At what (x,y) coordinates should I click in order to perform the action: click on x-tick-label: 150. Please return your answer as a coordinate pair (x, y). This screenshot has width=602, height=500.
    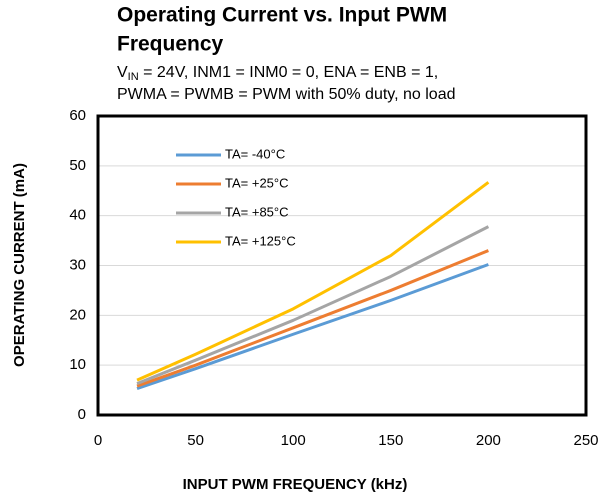
    Looking at the image, I should click on (390, 440).